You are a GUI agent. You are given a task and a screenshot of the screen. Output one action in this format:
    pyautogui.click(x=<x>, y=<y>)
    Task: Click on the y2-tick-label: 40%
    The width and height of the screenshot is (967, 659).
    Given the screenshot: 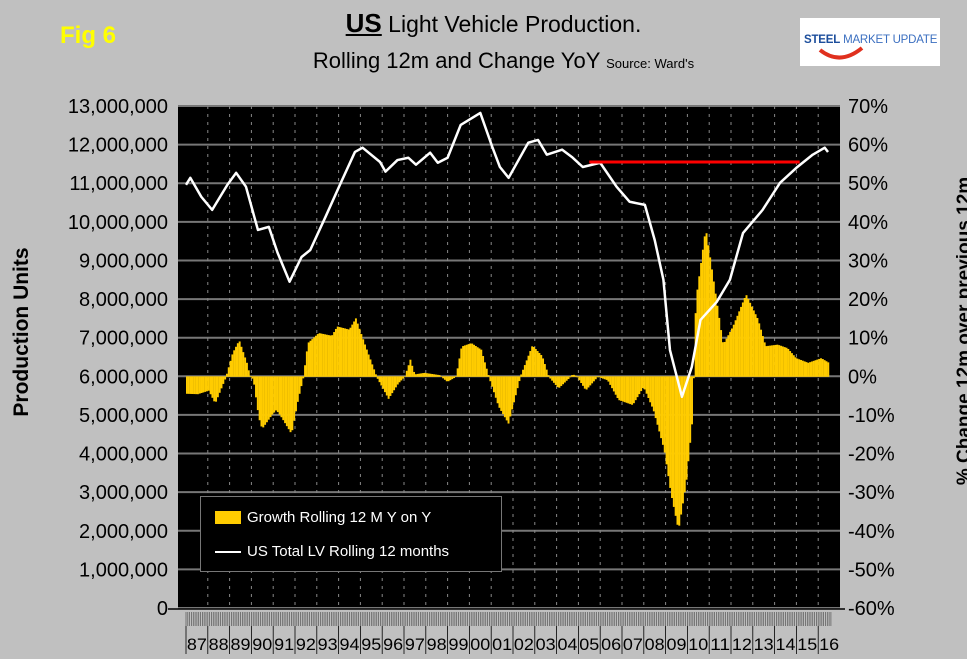 What is the action you would take?
    pyautogui.click(x=868, y=223)
    